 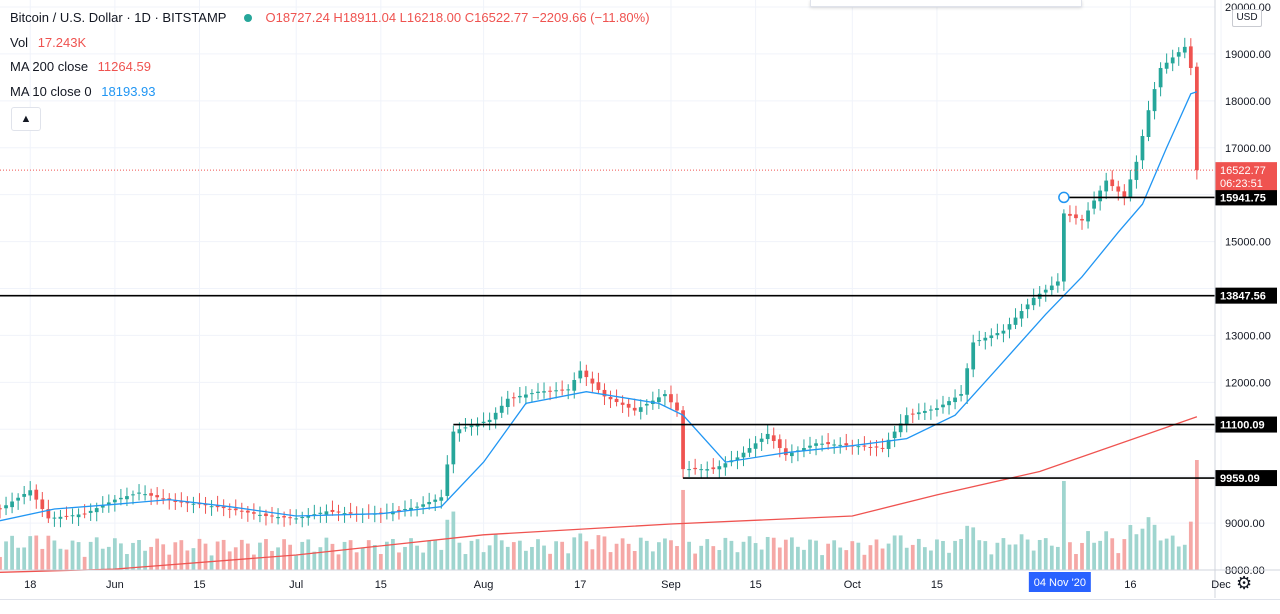 I want to click on hline-label-box, so click(x=1246, y=424).